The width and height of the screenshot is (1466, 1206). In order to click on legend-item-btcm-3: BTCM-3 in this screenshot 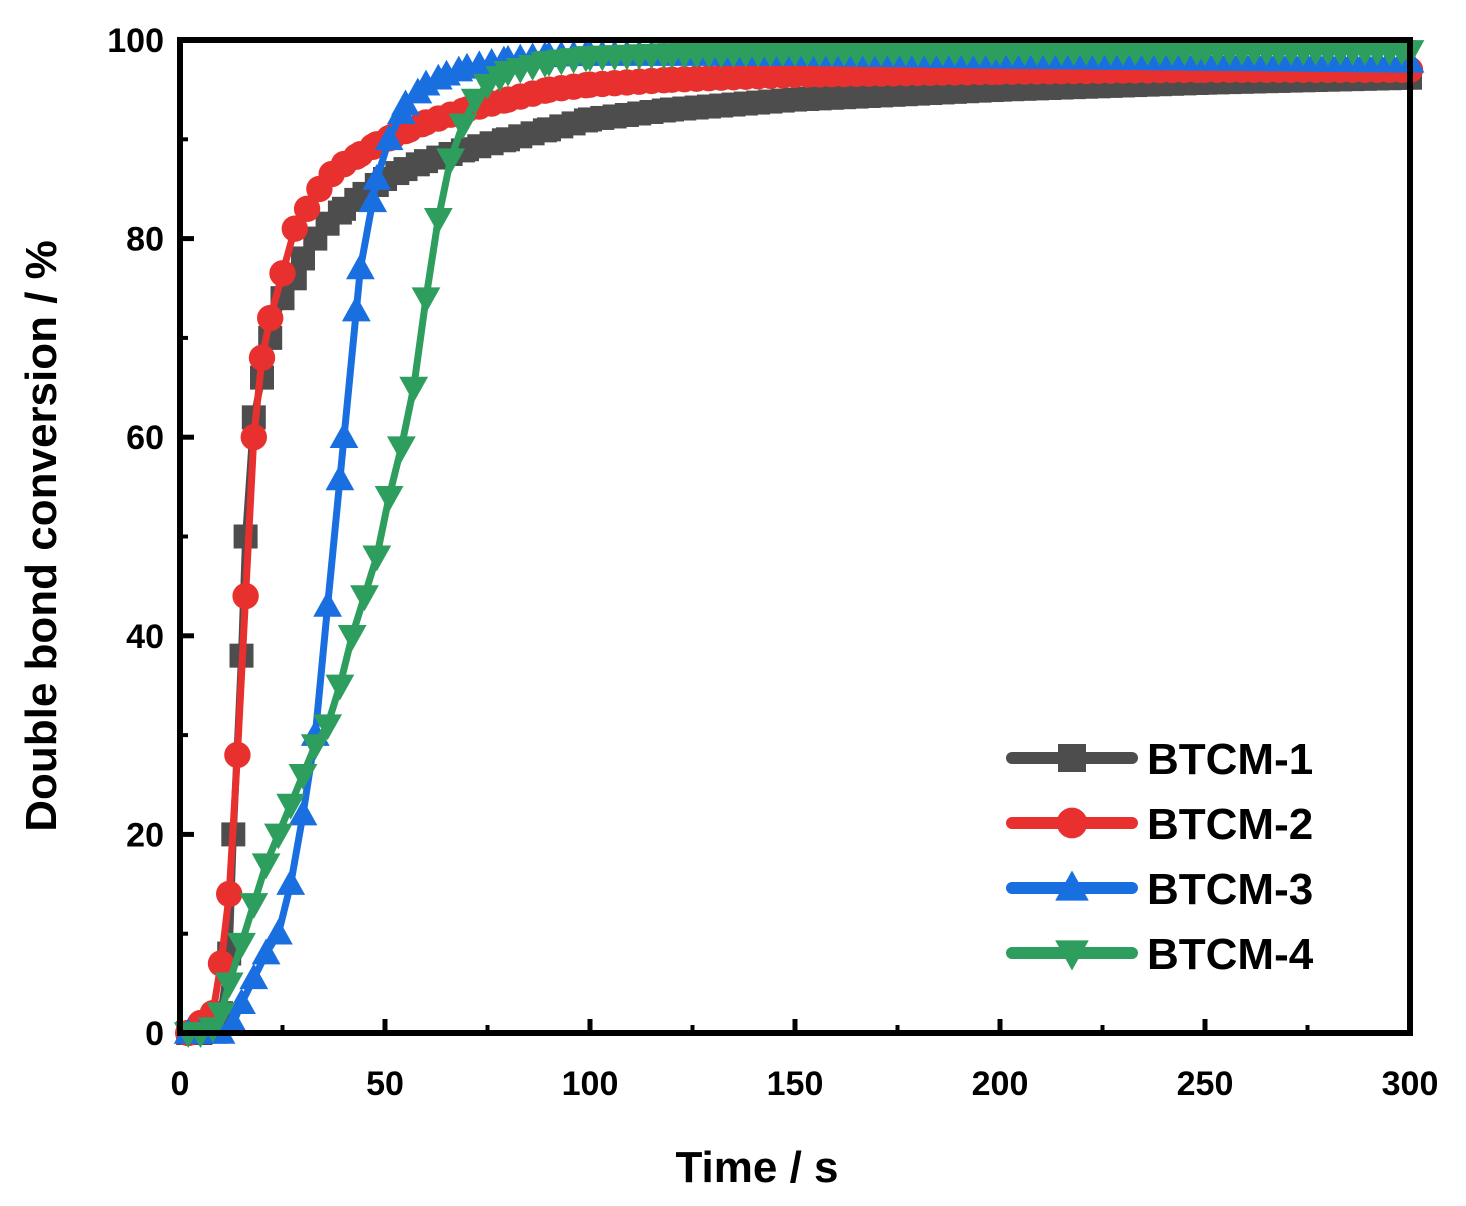, I will do `click(1159, 889)`.